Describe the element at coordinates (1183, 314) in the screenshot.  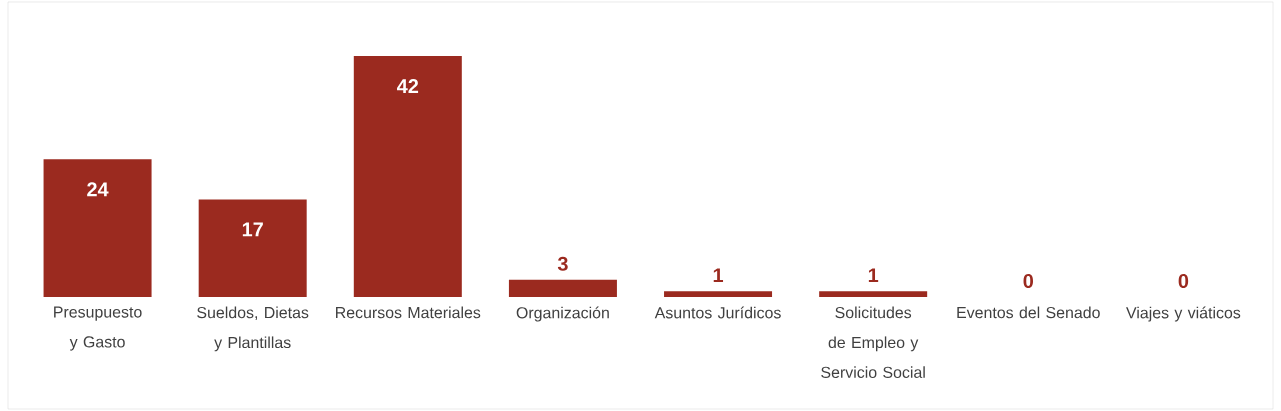
I see `x-tick-label: Viajes y viáticos` at that location.